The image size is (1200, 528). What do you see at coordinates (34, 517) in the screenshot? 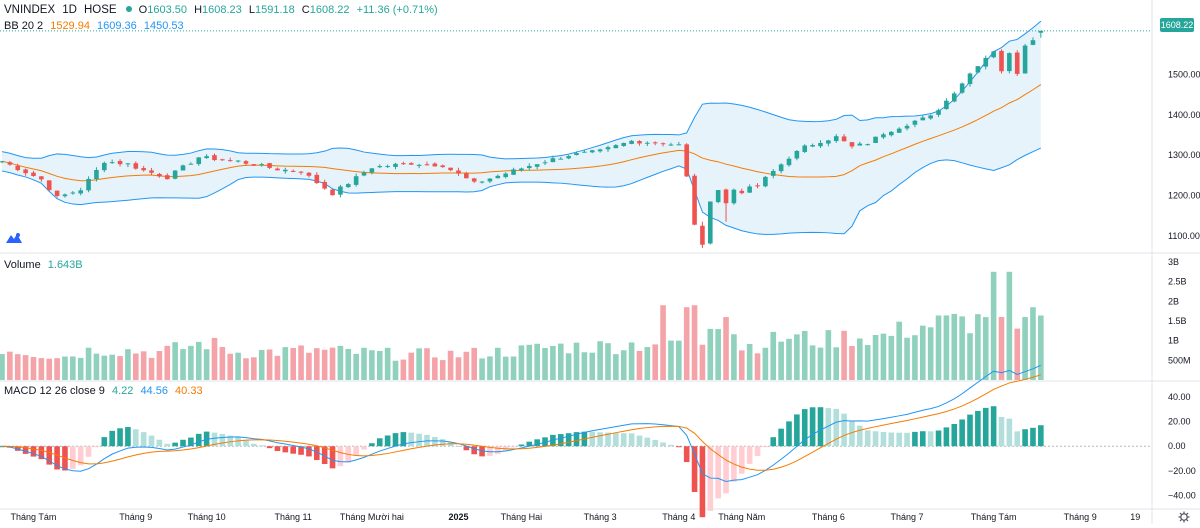
I see `time-tick-label: Tháng Tám` at bounding box center [34, 517].